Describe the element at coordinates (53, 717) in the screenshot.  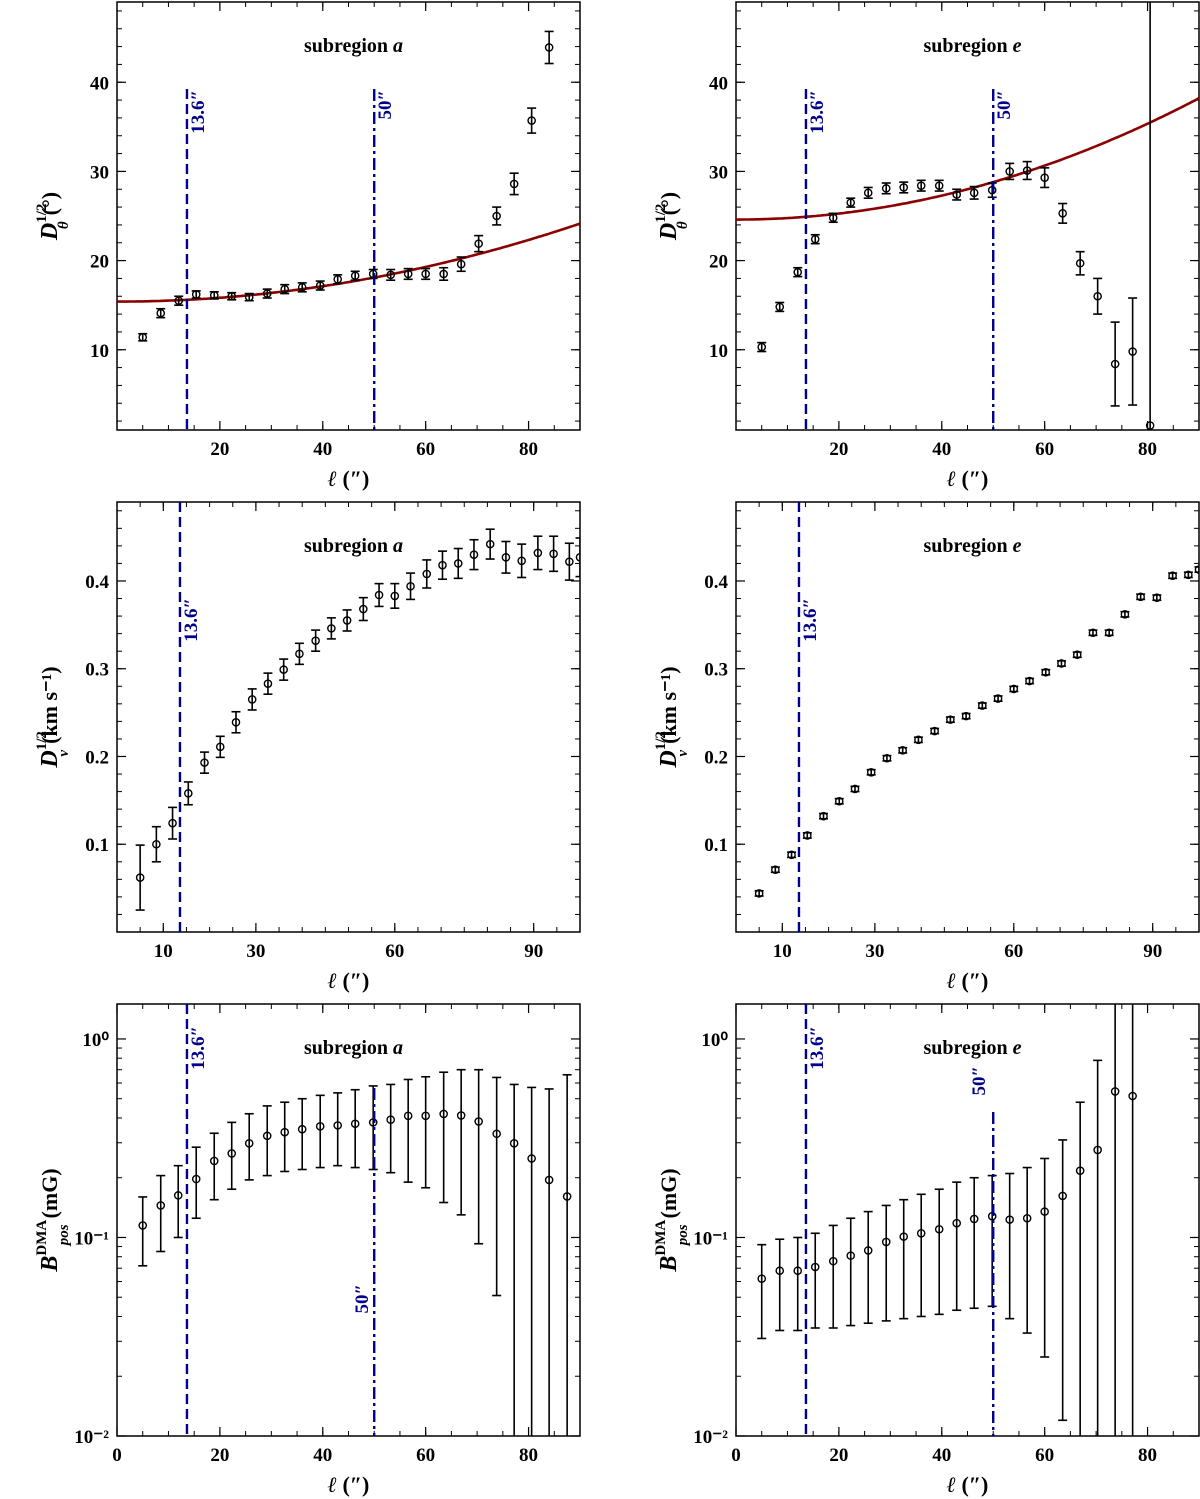
I see `y-axis-label: D1/2v(km s⁻¹)` at that location.